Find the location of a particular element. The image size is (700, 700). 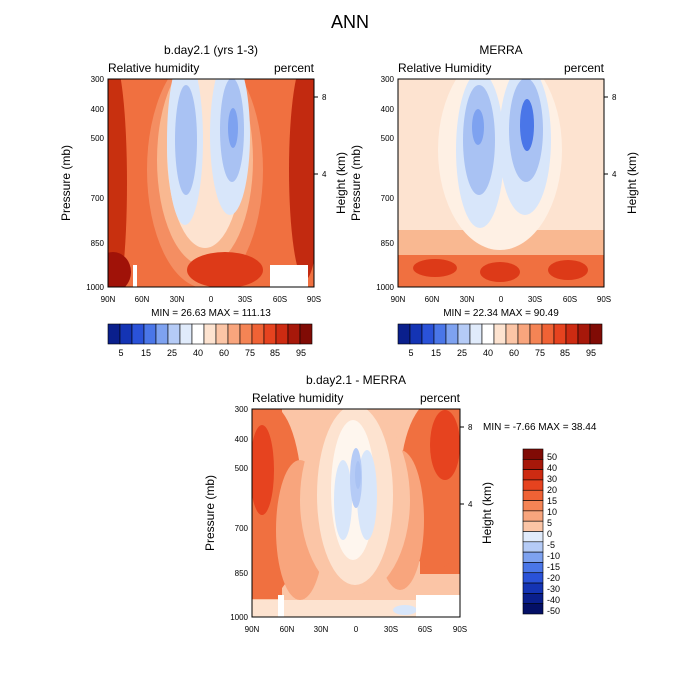

variable-label: Relative humidity is located at coordinates (153, 68).